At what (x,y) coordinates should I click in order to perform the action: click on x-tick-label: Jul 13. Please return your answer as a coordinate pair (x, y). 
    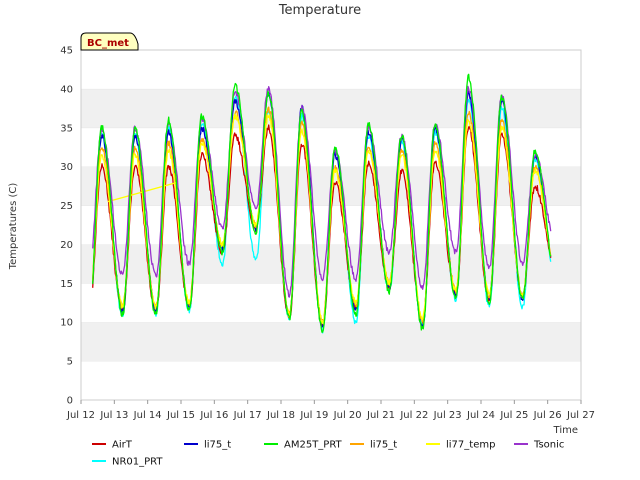
    Looking at the image, I should click on (113, 415).